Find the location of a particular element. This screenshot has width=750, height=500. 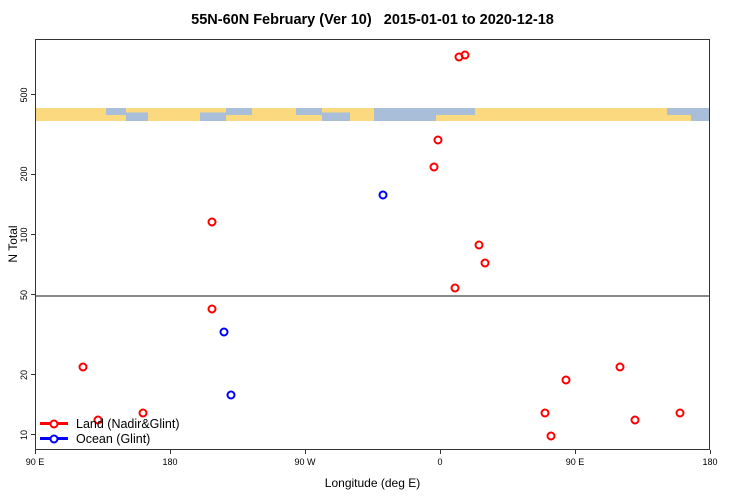

legend-ocean-label: Ocean (Glint) is located at coordinates (113, 438).